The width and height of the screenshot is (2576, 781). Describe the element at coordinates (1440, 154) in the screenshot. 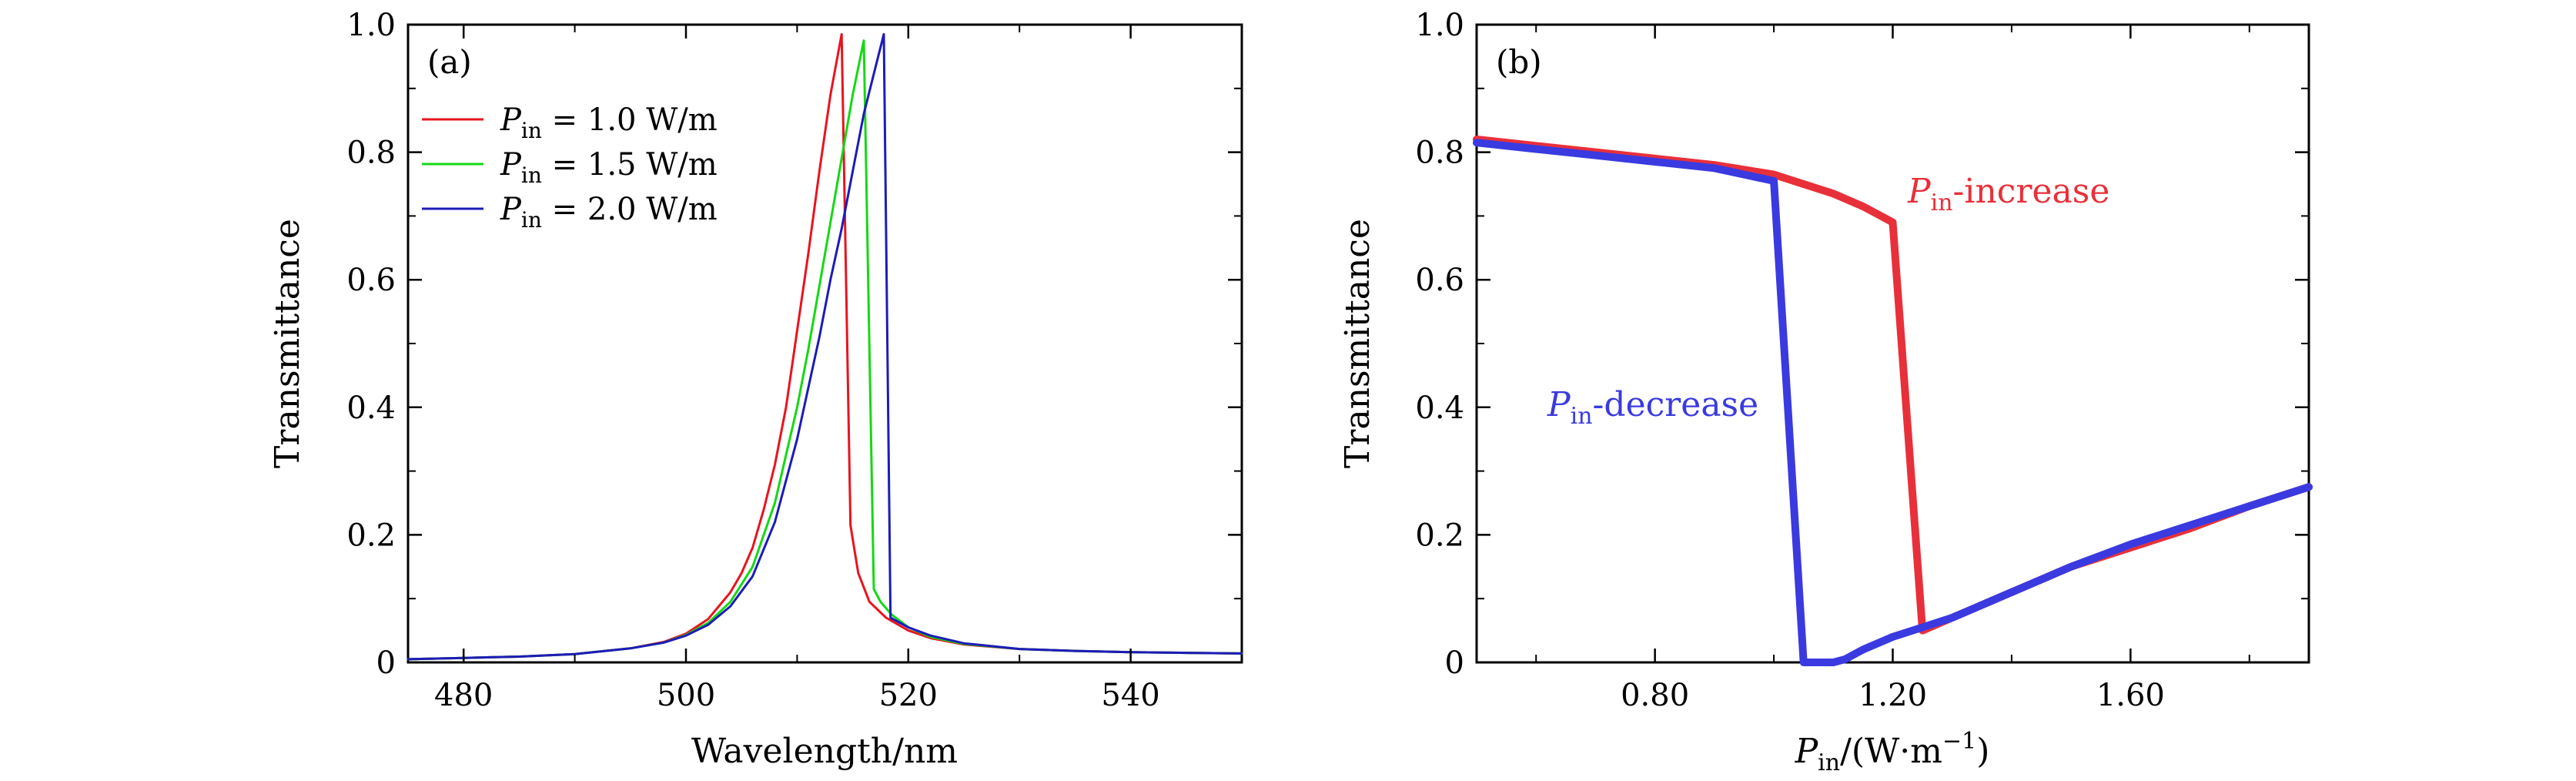

I see `panel-b-y-tick-label: 0.8` at that location.